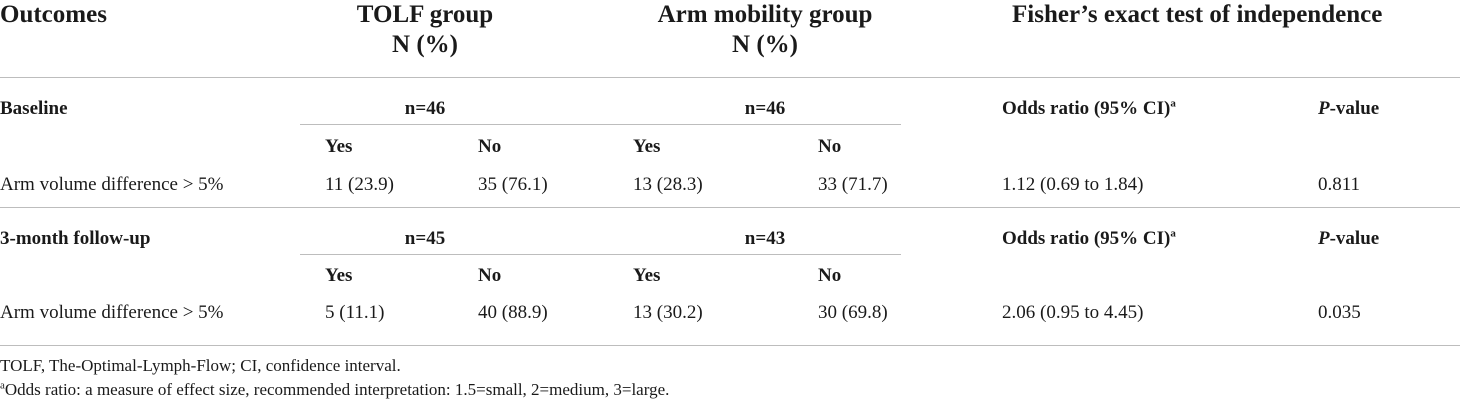  What do you see at coordinates (647, 275) in the screenshot?
I see `yes-label-arm-followup: Yes` at bounding box center [647, 275].